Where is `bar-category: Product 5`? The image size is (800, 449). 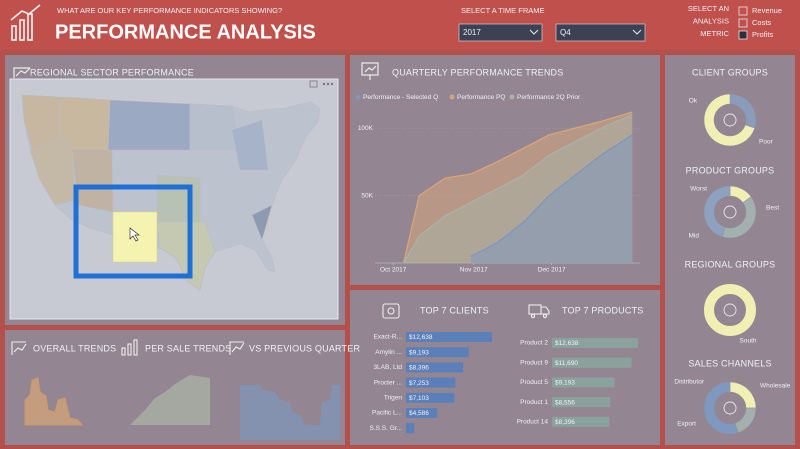
bar-category: Product 5 is located at coordinates (534, 382).